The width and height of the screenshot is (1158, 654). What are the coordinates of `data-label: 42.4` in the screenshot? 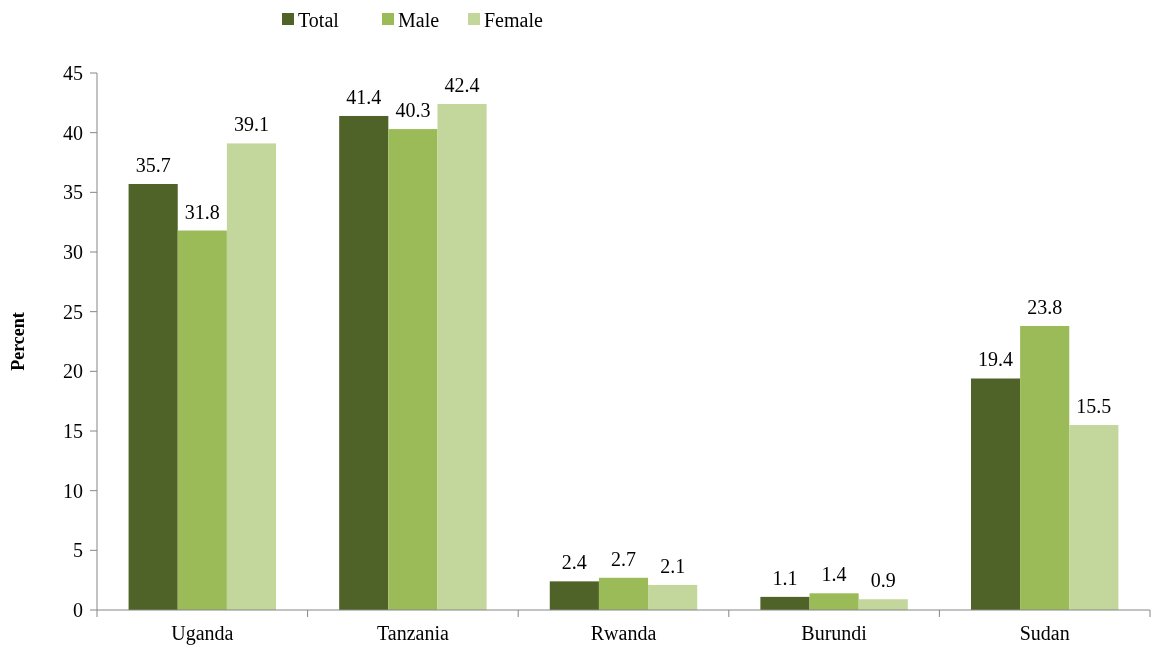 It's located at (462, 85).